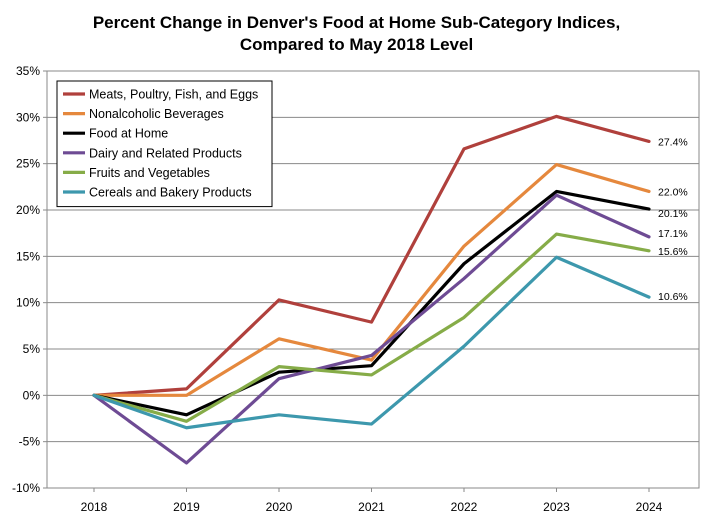 This screenshot has width=713, height=519. Describe the element at coordinates (556, 507) in the screenshot. I see `x-tick-label: 2023` at that location.